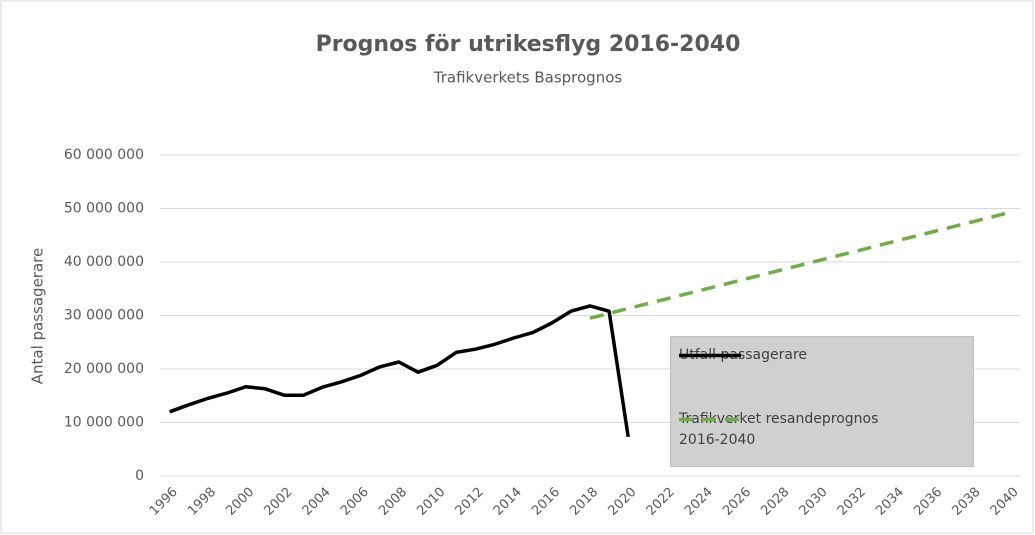  I want to click on chart-title: Prognos för utrikesflyg 2016-2040, so click(528, 44).